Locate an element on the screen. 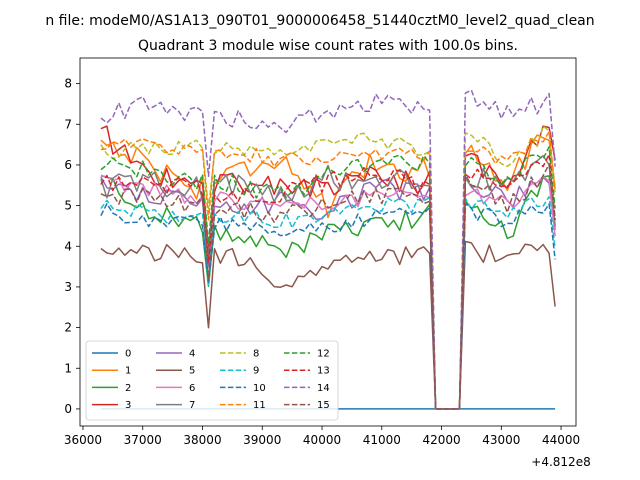 Image resolution: width=640 pixels, height=480 pixels. legend-label-10: 10 is located at coordinates (259, 388).